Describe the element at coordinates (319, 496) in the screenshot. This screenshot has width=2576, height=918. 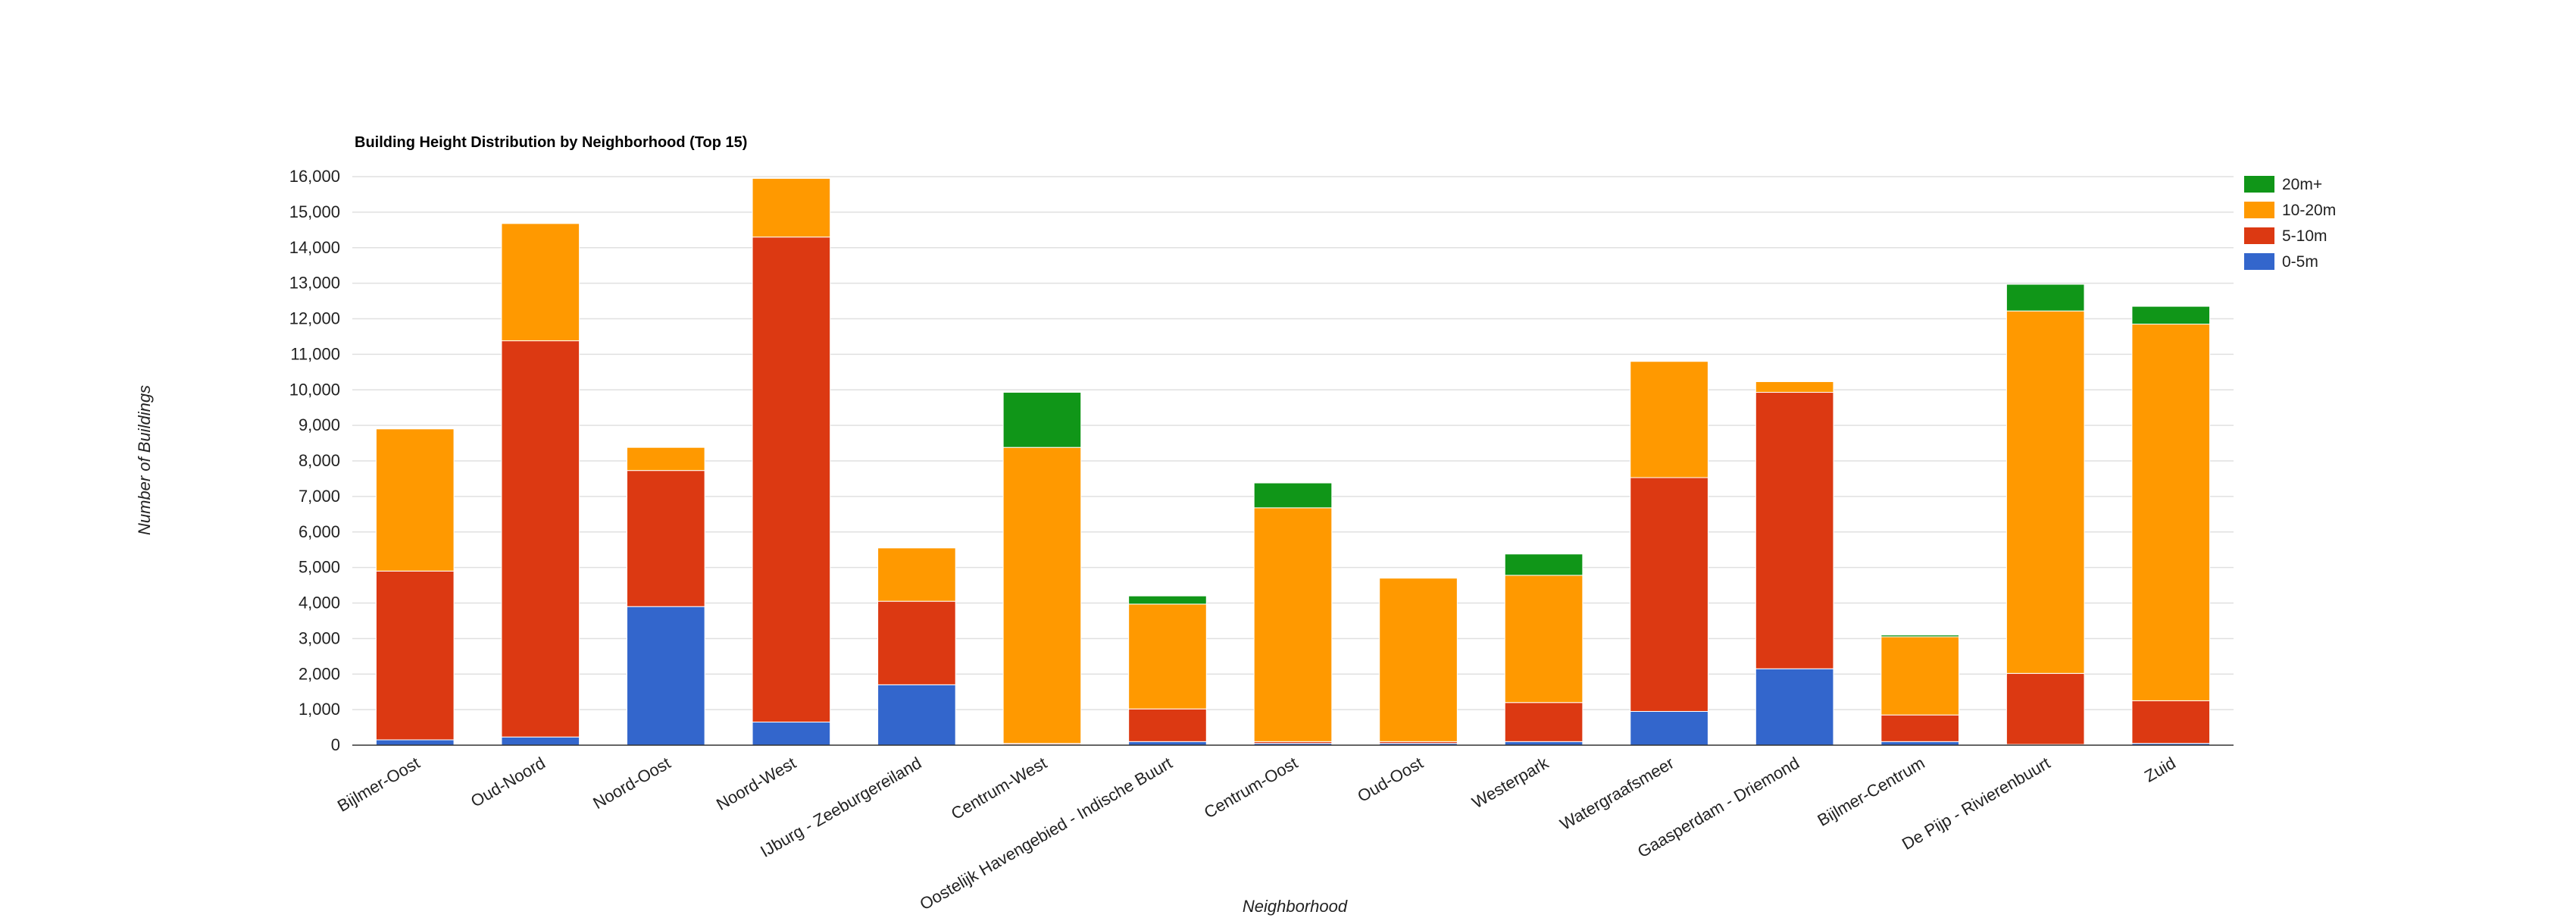
I see `y-tick-label: 7,000` at that location.